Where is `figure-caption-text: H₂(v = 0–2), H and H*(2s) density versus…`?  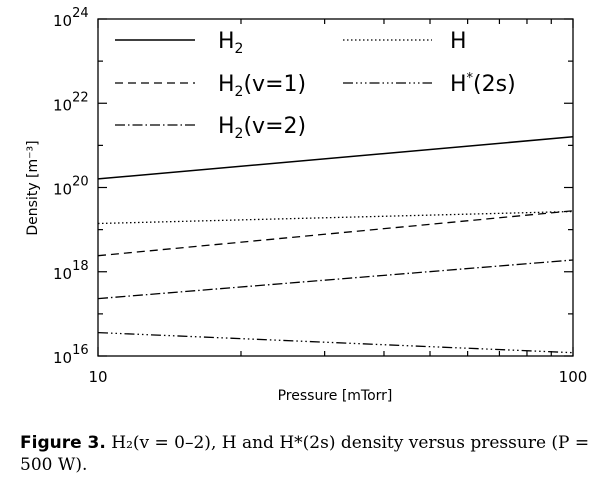 figure-caption-text: H₂(v = 0–2), H and H*(2s) density versus… is located at coordinates (305, 454).